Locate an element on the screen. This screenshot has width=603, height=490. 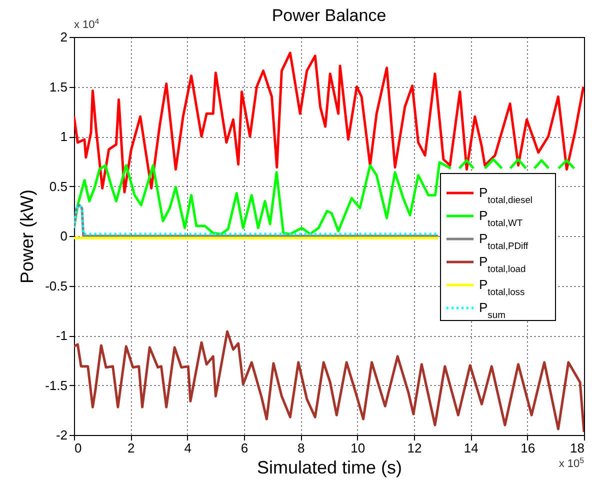
x-tick-label: 4 is located at coordinates (188, 448).